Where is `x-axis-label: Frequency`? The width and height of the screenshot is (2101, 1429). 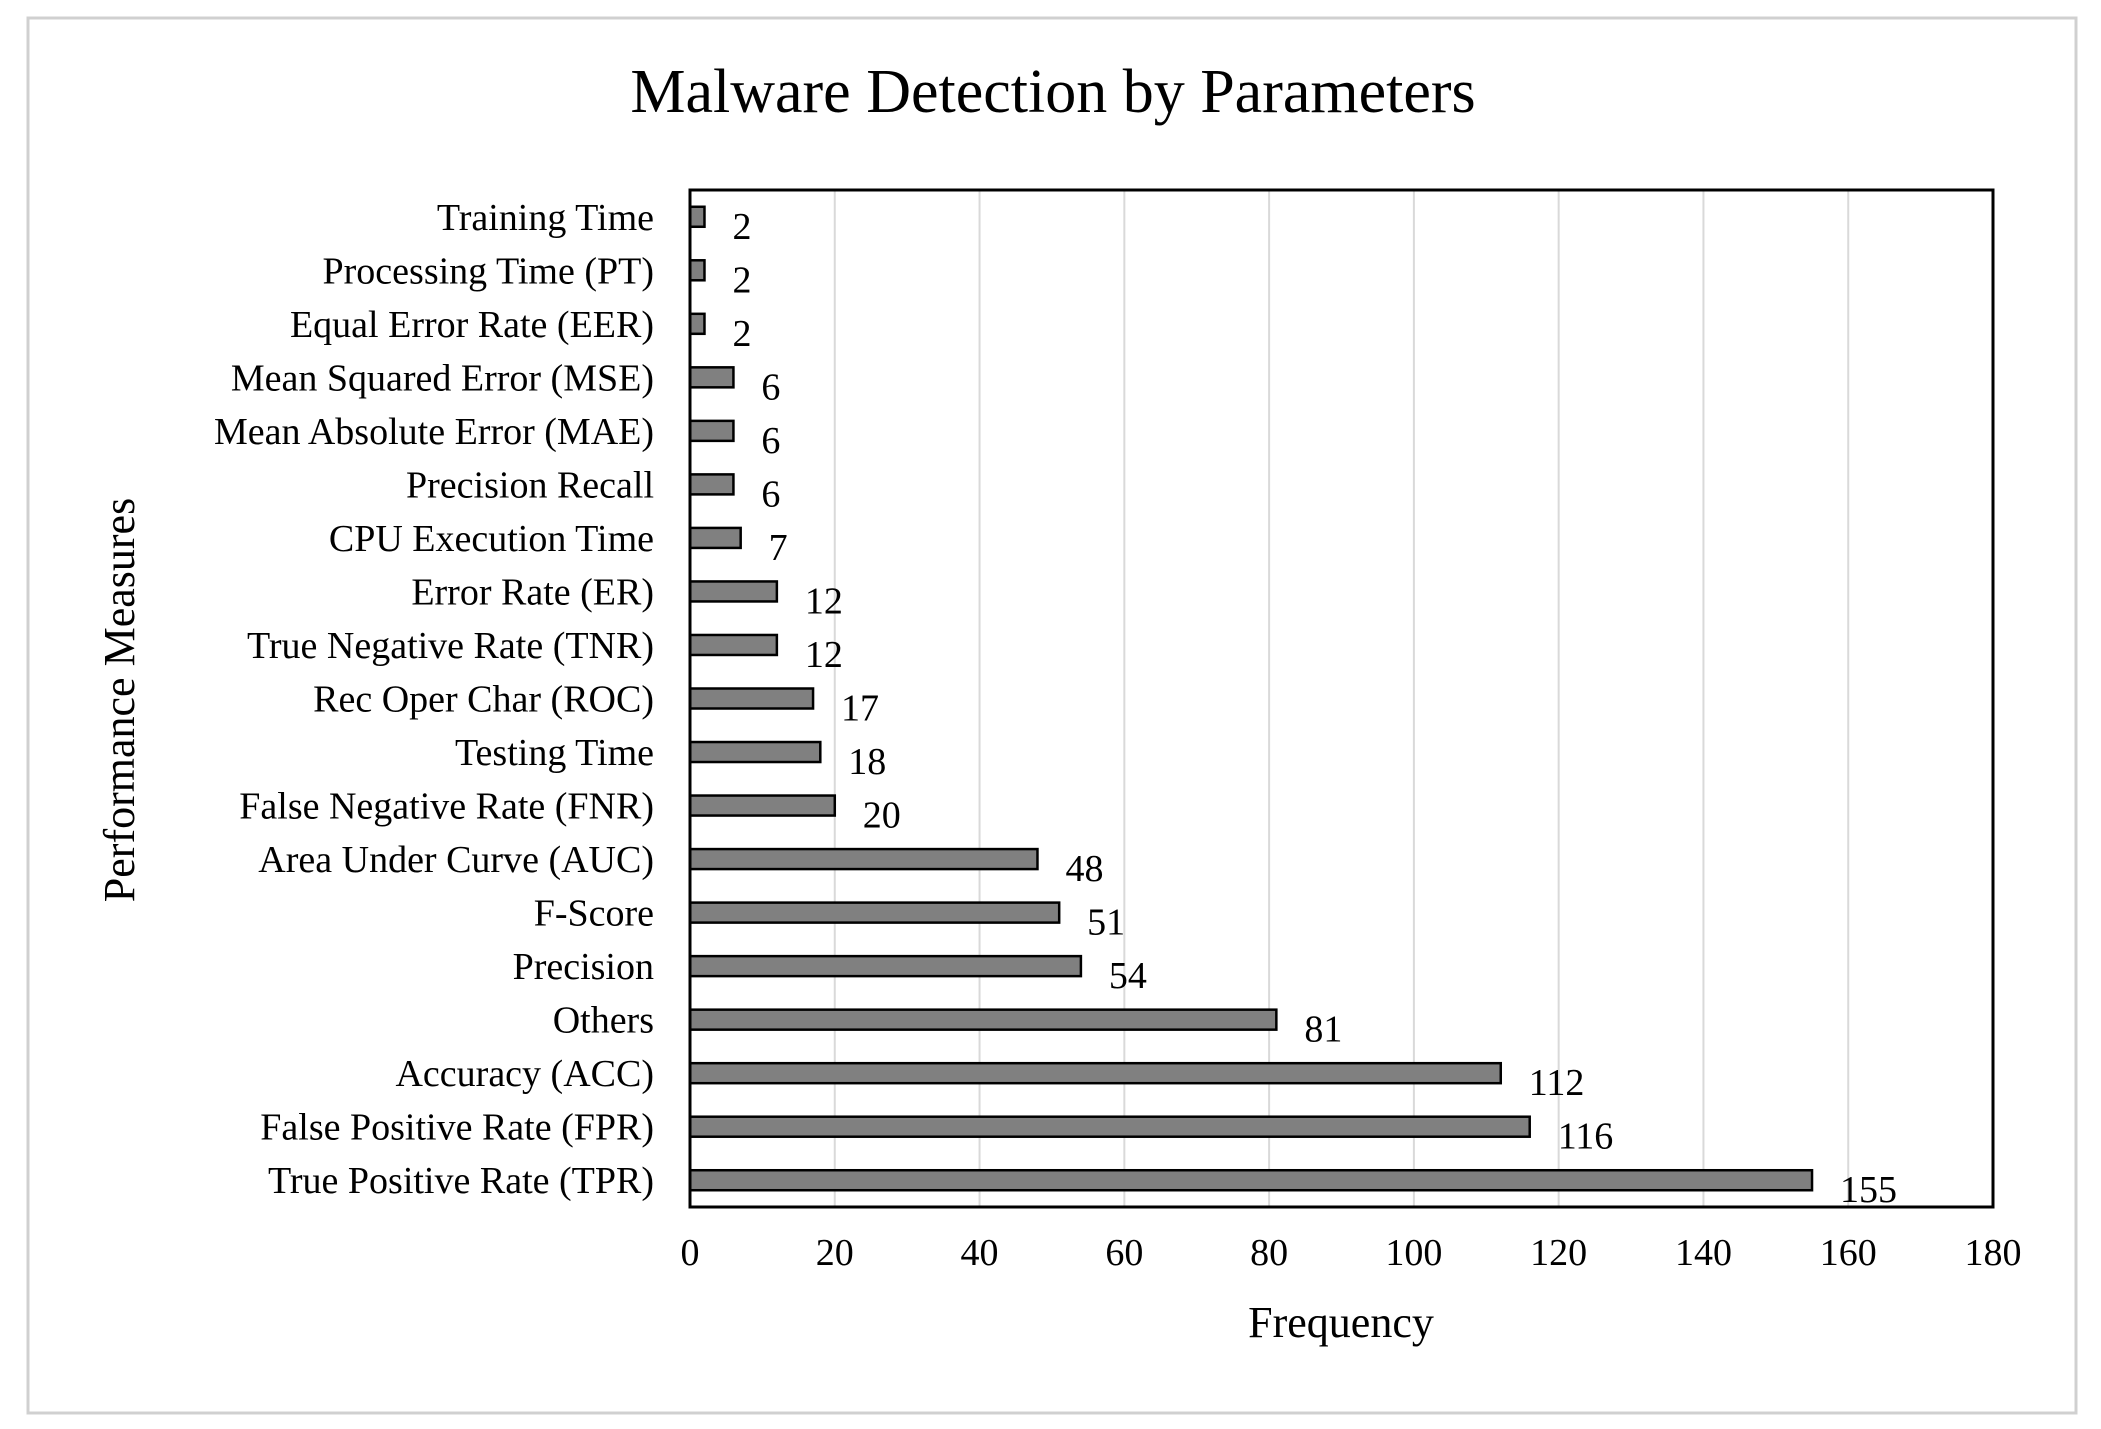 x-axis-label: Frequency is located at coordinates (1341, 1322).